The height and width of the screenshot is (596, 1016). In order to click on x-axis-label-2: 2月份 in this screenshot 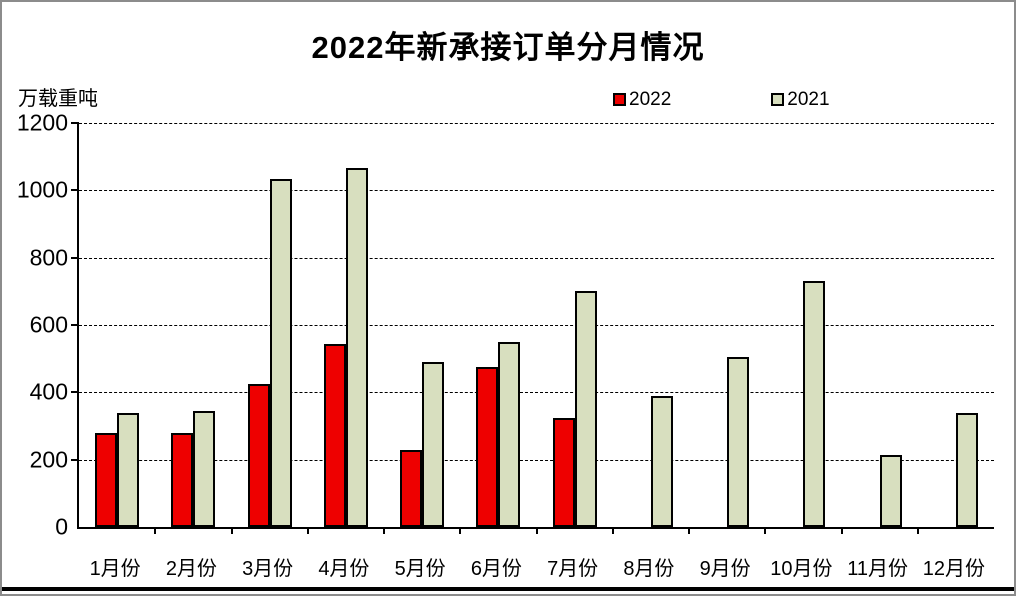, I will do `click(191, 569)`.